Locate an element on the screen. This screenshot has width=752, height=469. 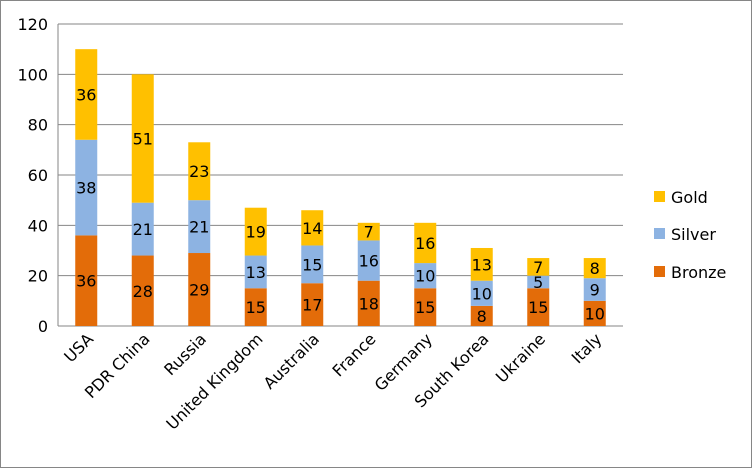
data-label-silver: 38 is located at coordinates (86, 188).